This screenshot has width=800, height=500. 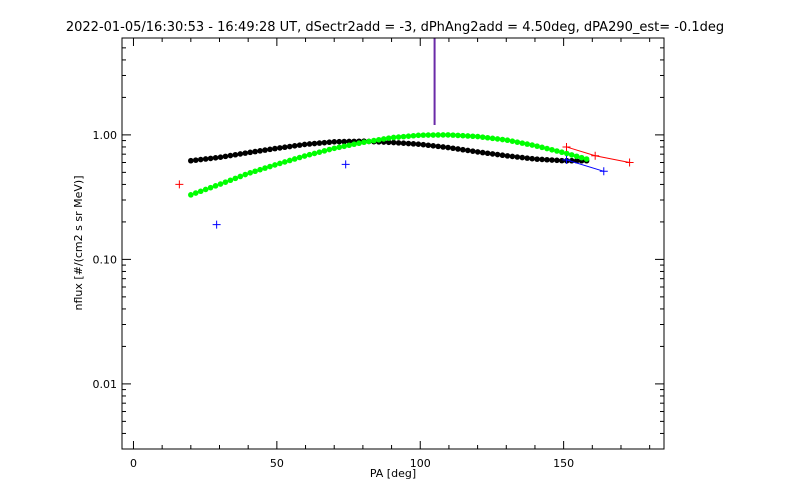 What do you see at coordinates (133, 463) in the screenshot?
I see `x-tick-label: 0` at bounding box center [133, 463].